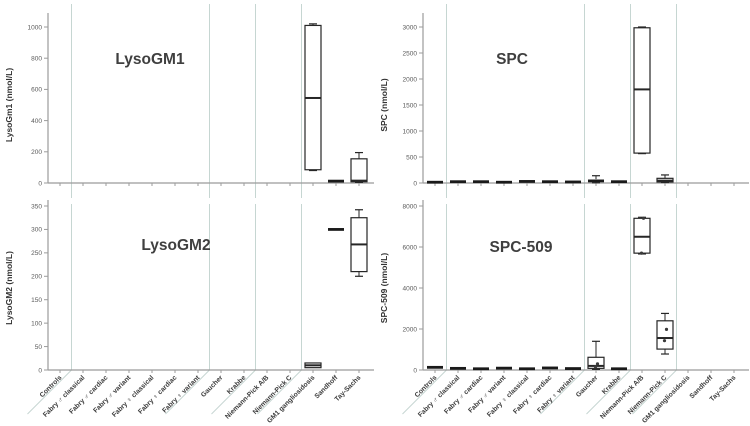 The image size is (750, 426). What do you see at coordinates (36, 90) in the screenshot?
I see `y-tick-label: 600` at bounding box center [36, 90].